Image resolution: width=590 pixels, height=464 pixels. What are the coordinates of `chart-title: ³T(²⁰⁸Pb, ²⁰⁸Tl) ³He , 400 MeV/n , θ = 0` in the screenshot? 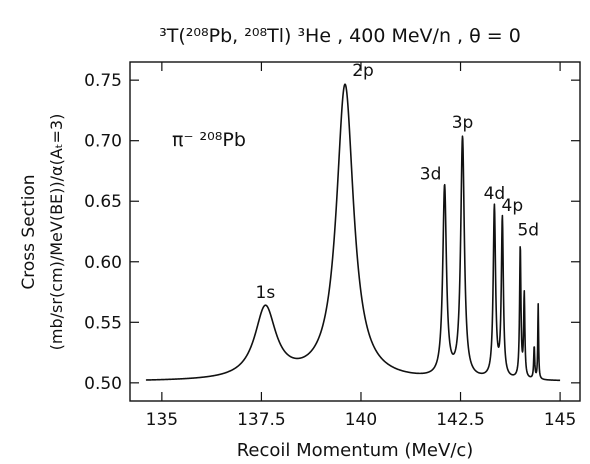 It's located at (340, 36).